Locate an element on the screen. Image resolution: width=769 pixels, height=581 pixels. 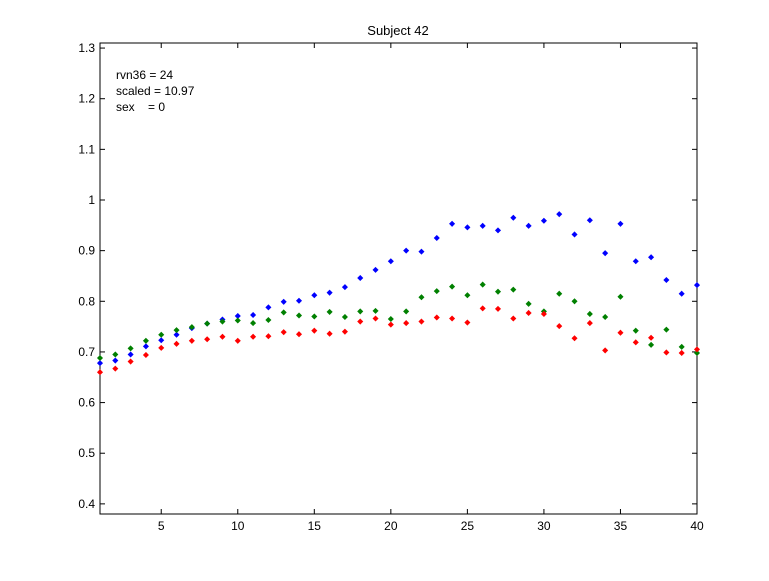
x-tick-label: 10 is located at coordinates (238, 526).